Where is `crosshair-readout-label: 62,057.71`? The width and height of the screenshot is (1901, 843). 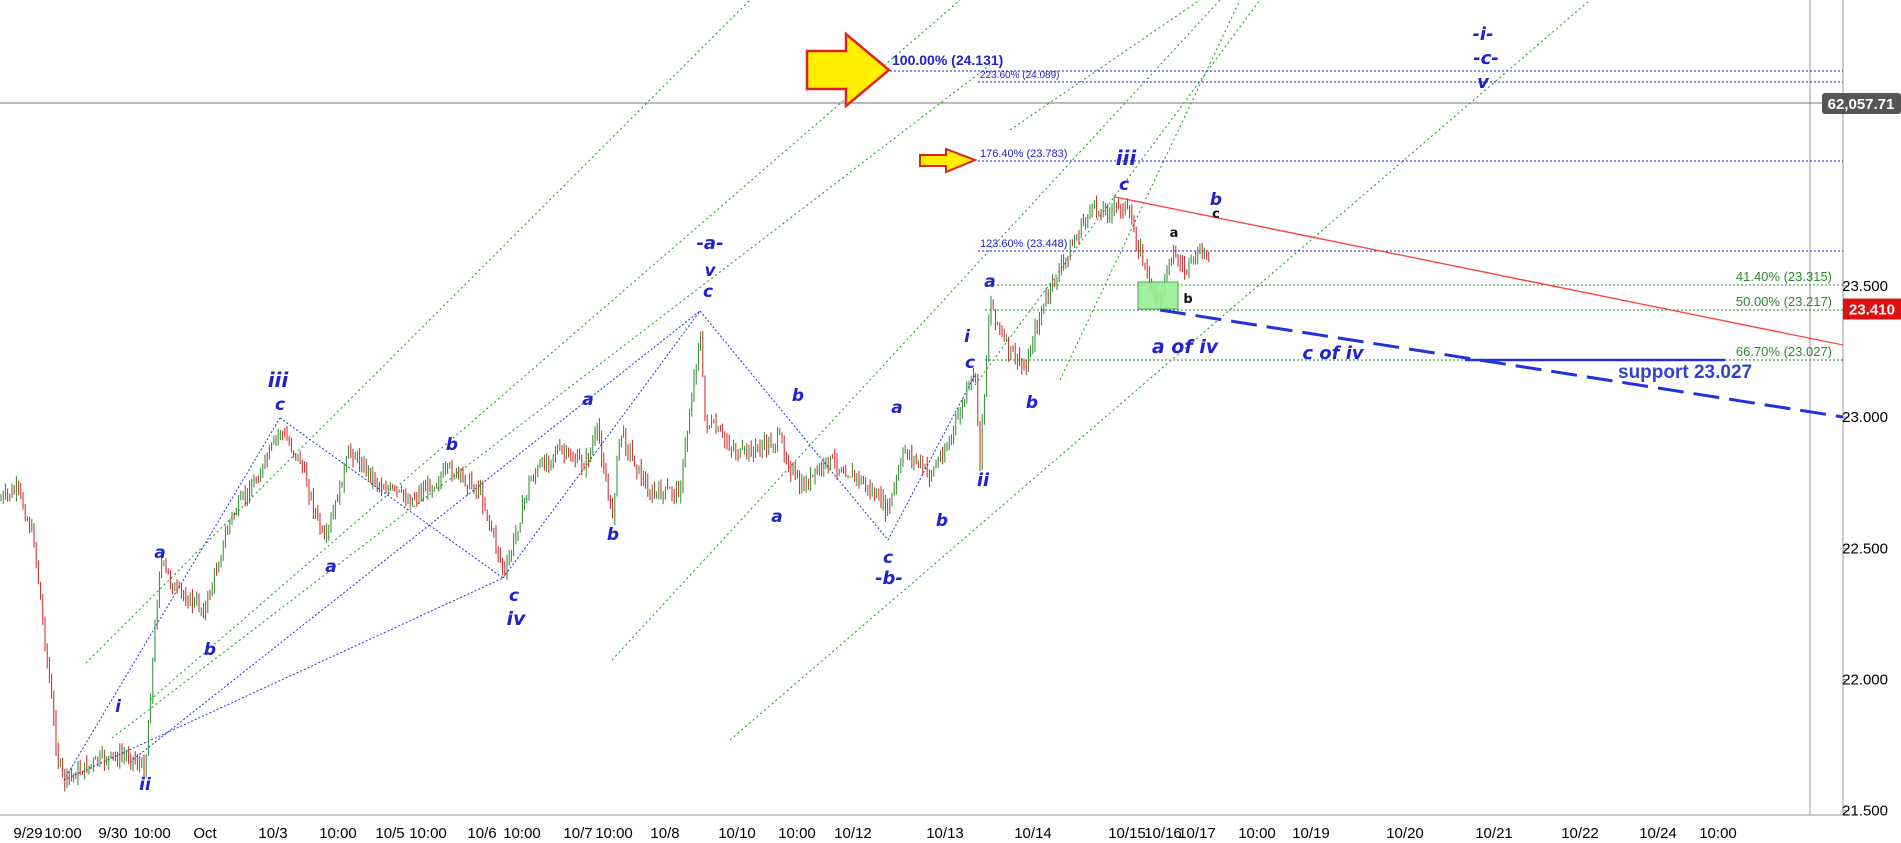
crosshair-readout-label: 62,057.71 is located at coordinates (1861, 104).